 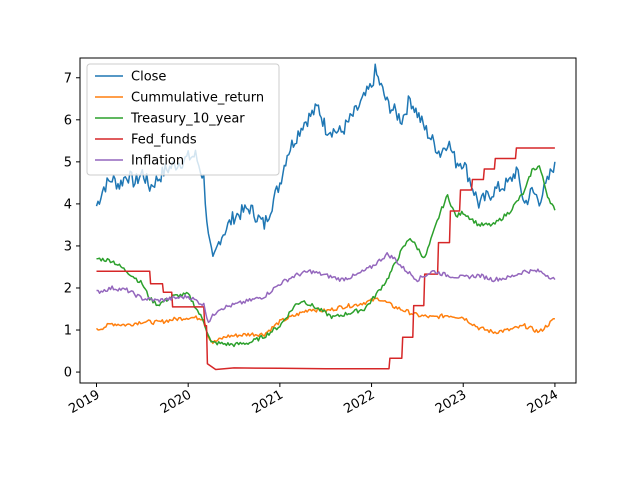 I want to click on y-tick-label: 6, so click(x=68, y=120).